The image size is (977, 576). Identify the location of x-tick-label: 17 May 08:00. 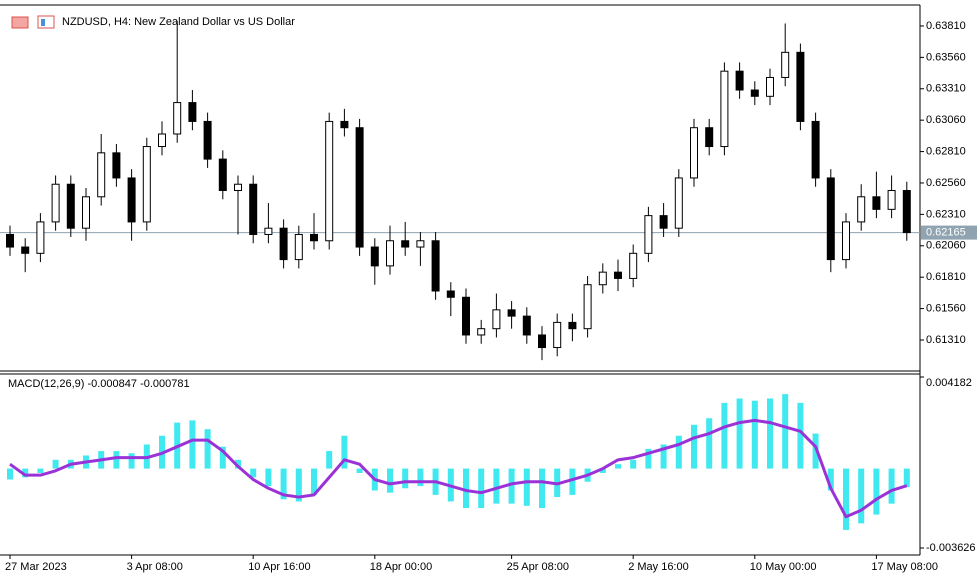
(904, 567).